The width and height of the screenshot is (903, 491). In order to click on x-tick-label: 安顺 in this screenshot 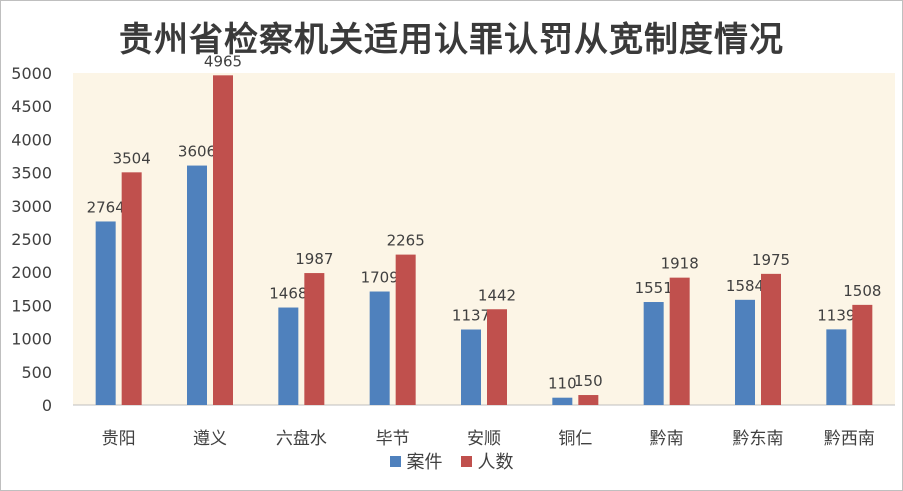, I will do `click(484, 439)`.